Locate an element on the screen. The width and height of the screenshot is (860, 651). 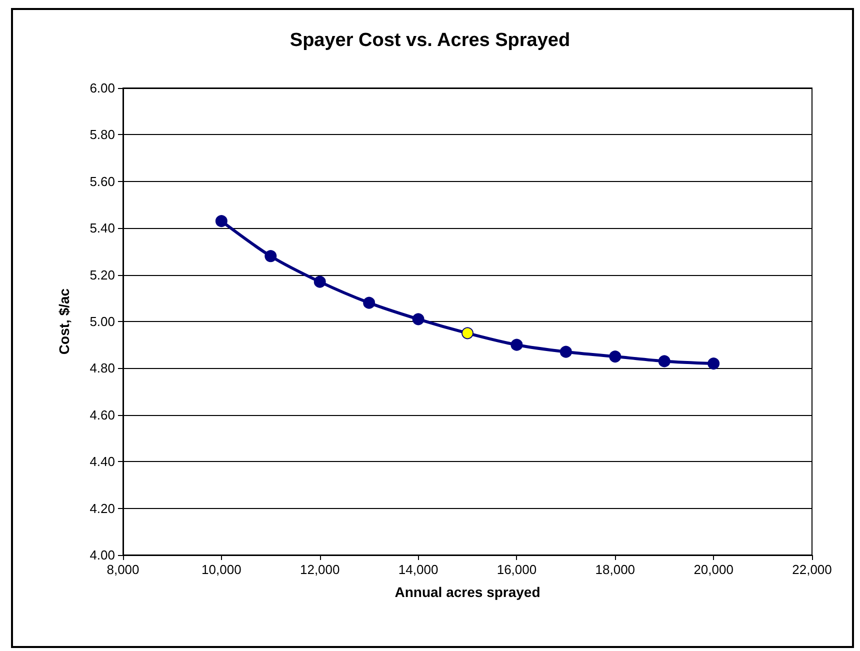
y-tick-label: 4.20 is located at coordinates (102, 508).